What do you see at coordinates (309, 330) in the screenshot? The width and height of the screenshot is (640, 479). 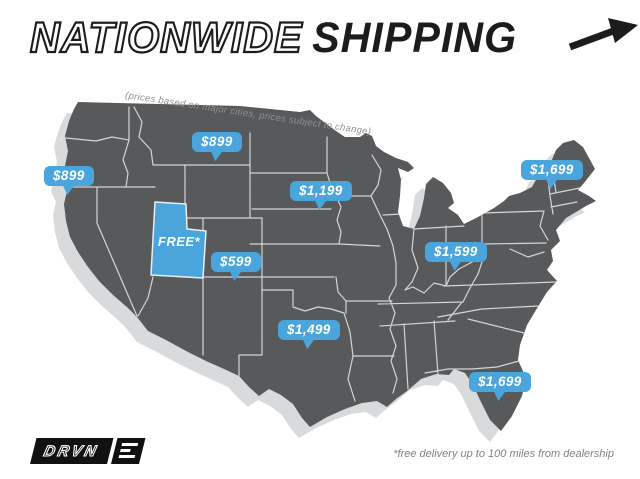 I see `price-tag-texas: $1,499` at bounding box center [309, 330].